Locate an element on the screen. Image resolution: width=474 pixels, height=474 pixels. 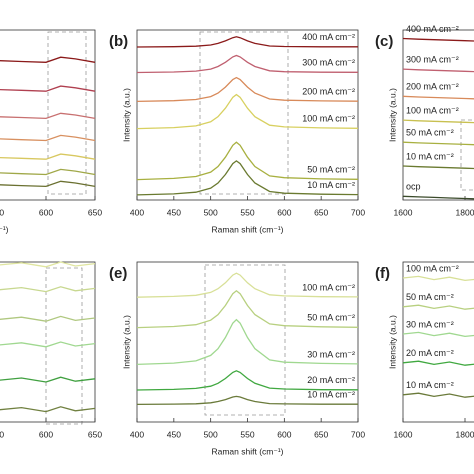
panel-label: (e) is located at coordinates (118, 273).